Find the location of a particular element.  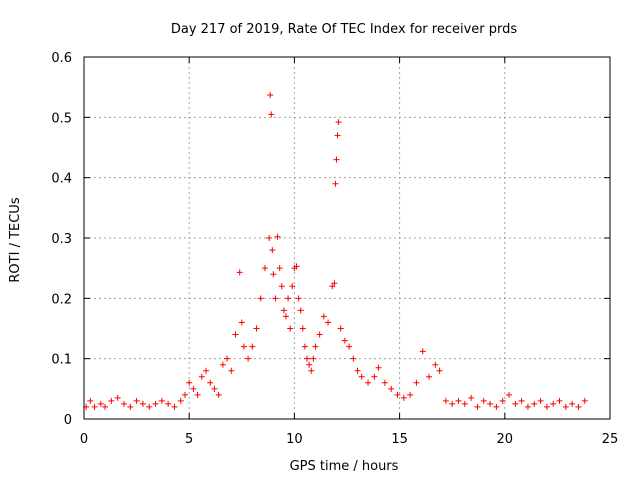

y-tick-label: 0.3 is located at coordinates (61, 239).